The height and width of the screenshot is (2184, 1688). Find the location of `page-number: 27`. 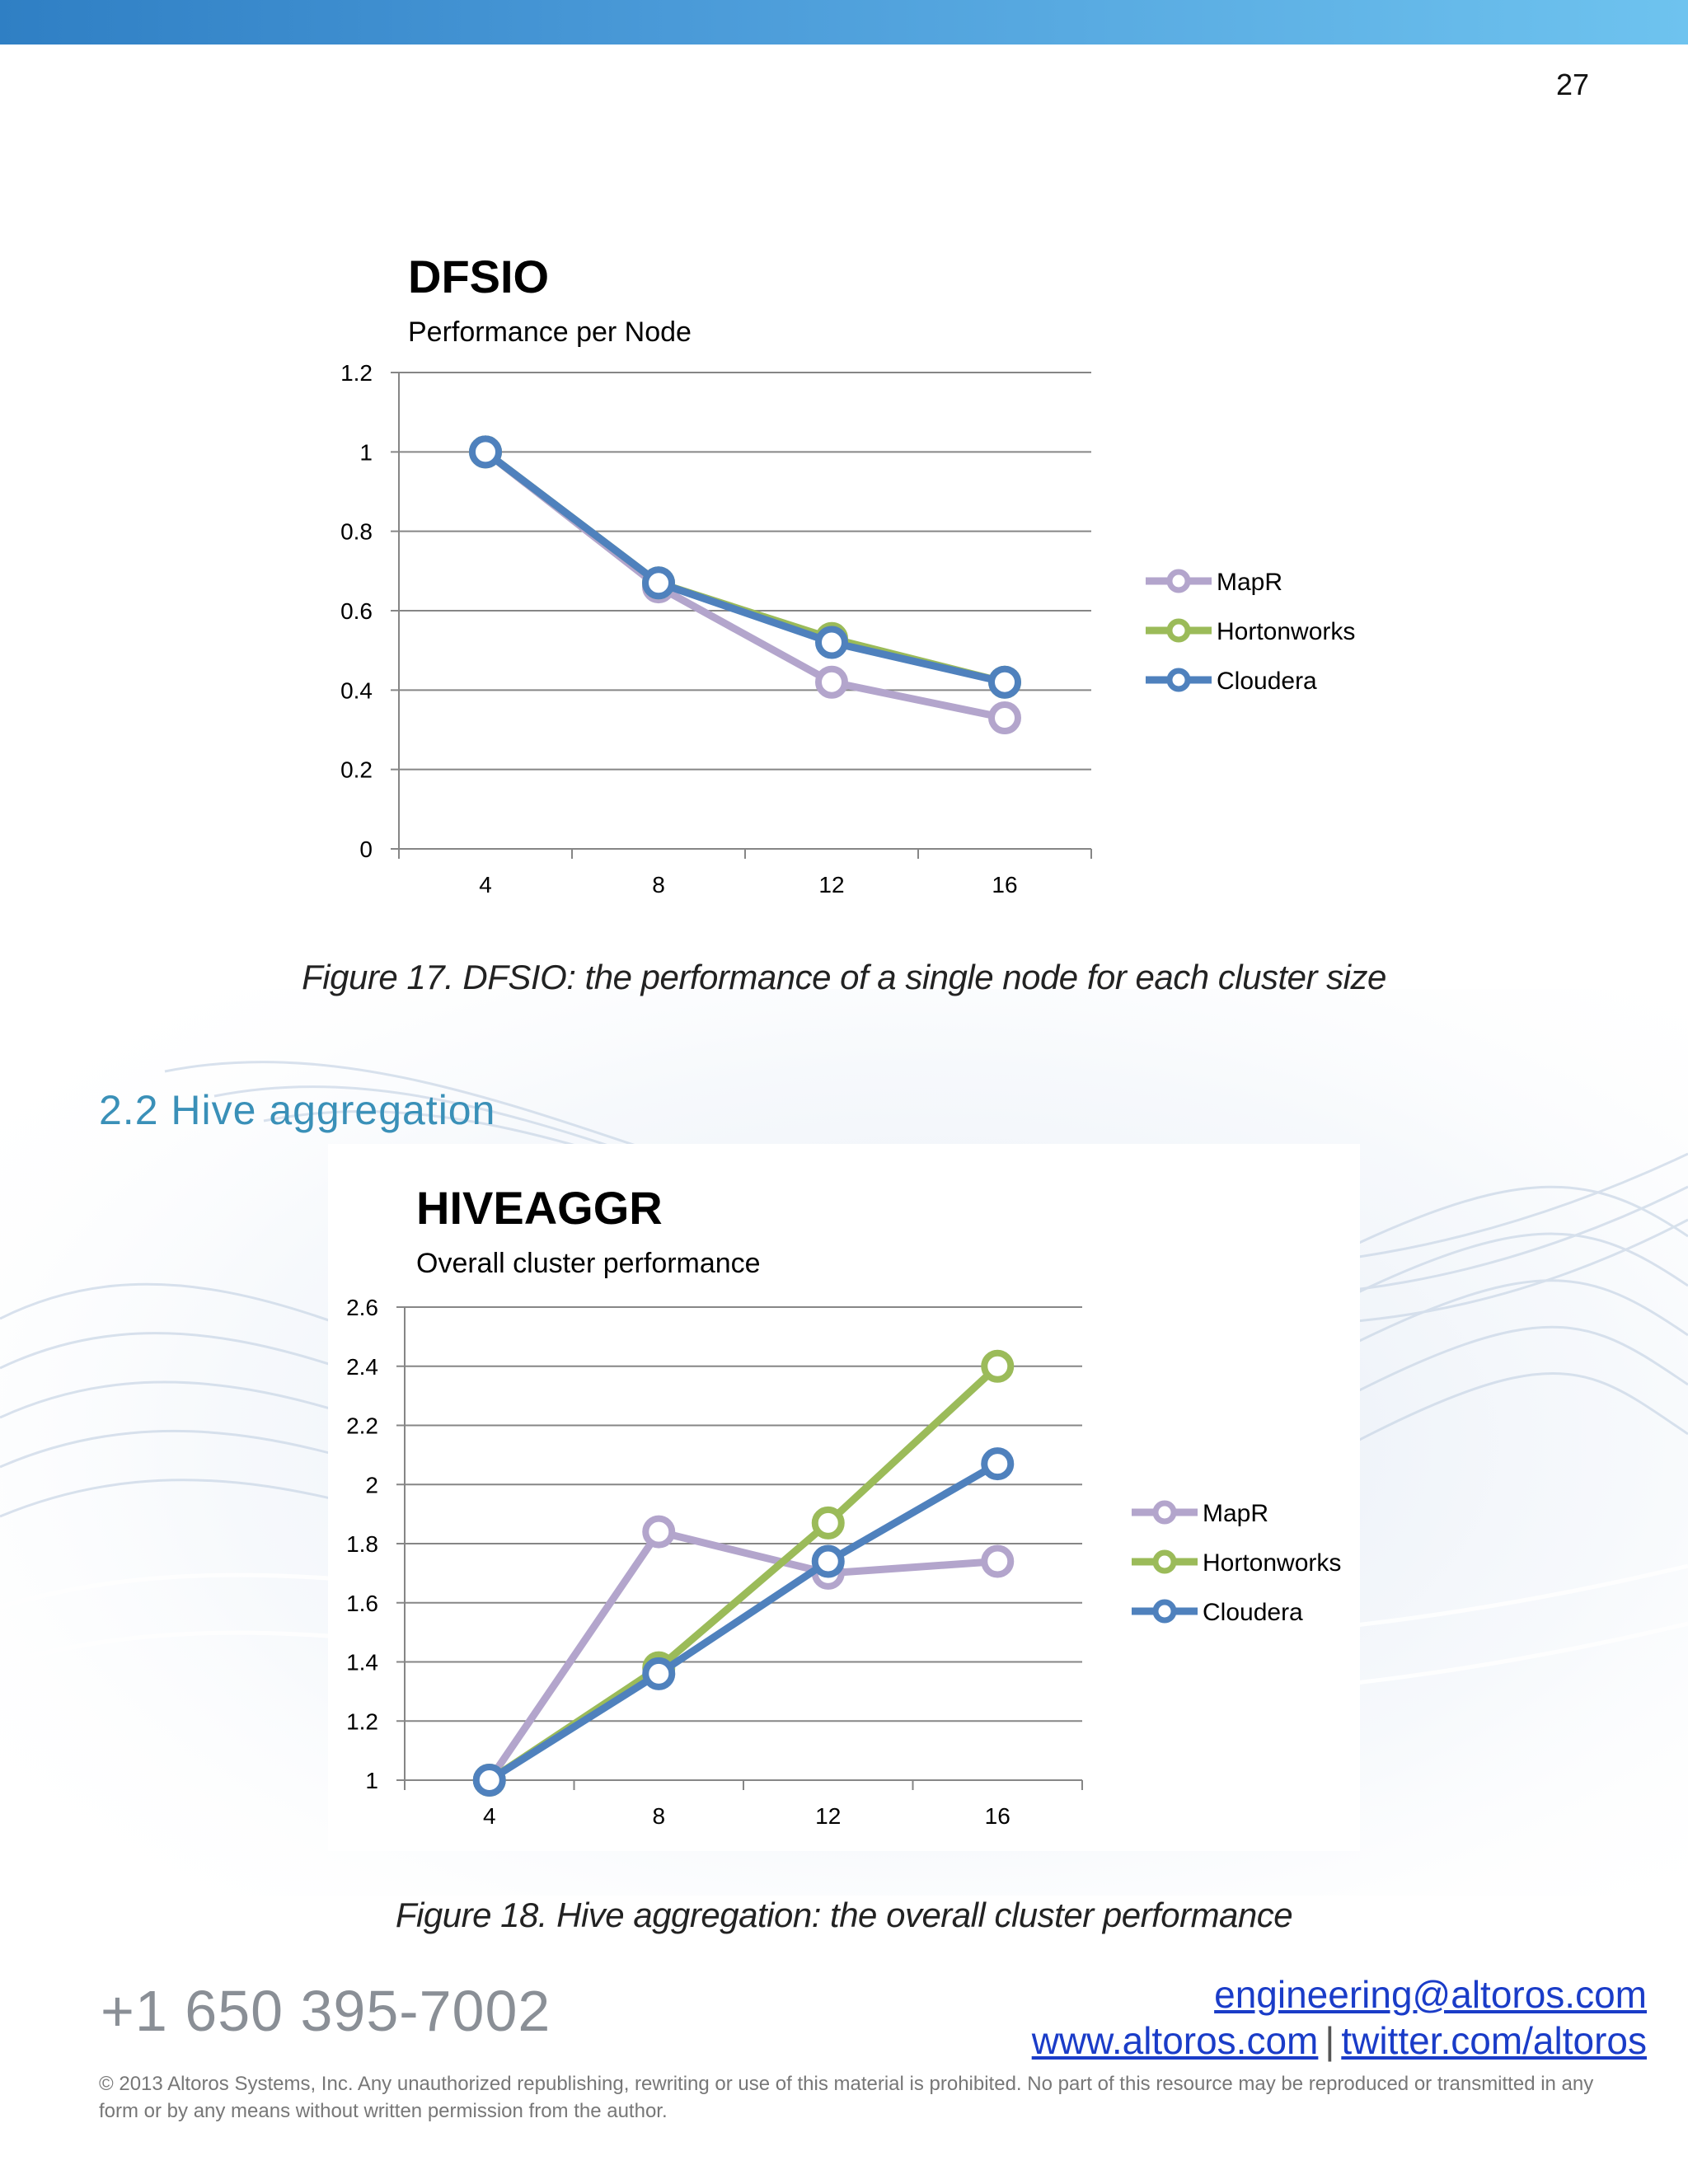

page-number: 27 is located at coordinates (1572, 84).